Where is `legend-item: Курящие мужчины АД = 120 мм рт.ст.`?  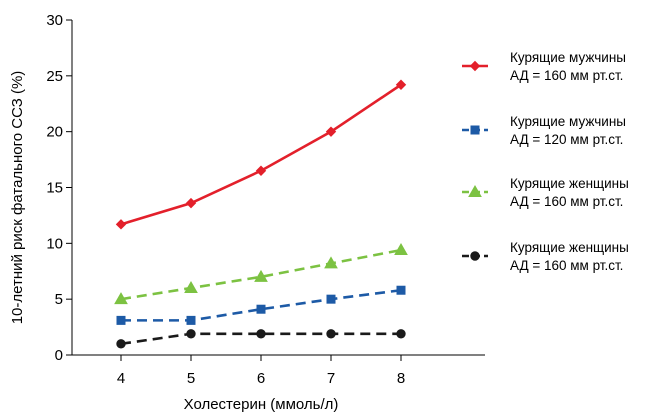
legend-item: Курящие мужчины АД = 120 мм рт.ст. is located at coordinates (544, 130).